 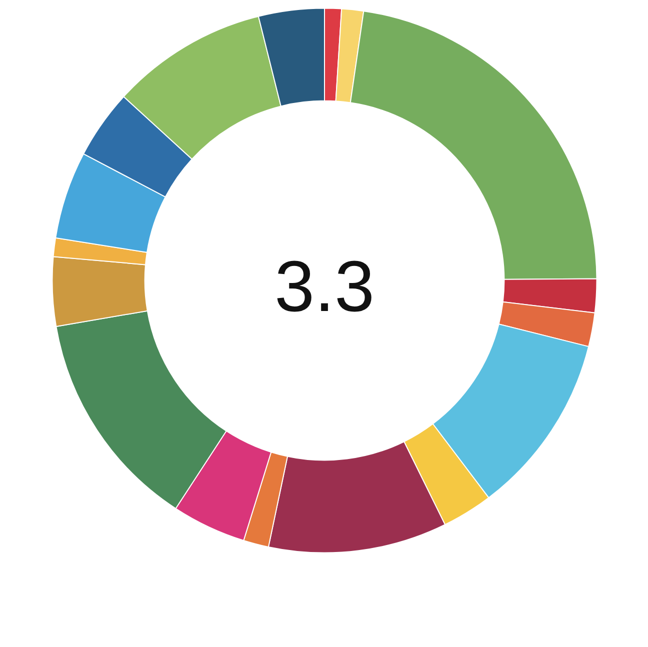 I want to click on text: 3.3, so click(x=324, y=286).